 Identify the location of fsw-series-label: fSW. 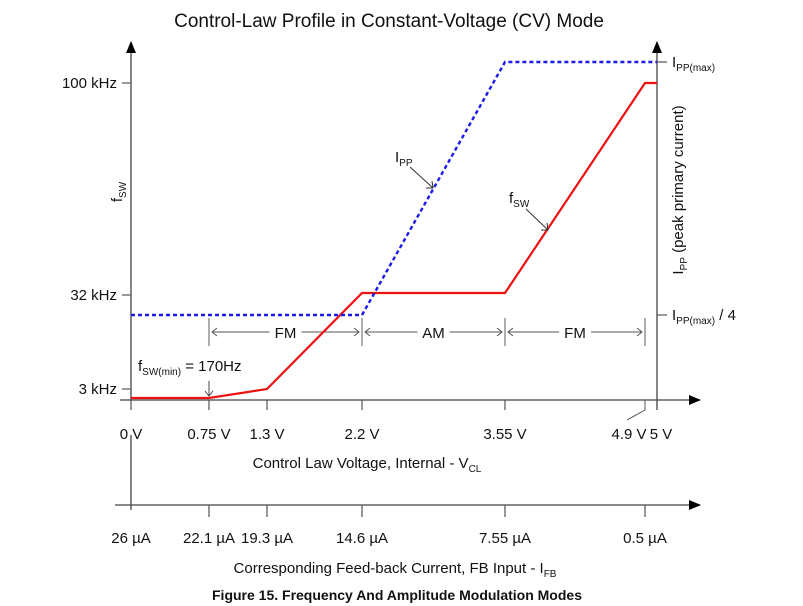
(519, 200).